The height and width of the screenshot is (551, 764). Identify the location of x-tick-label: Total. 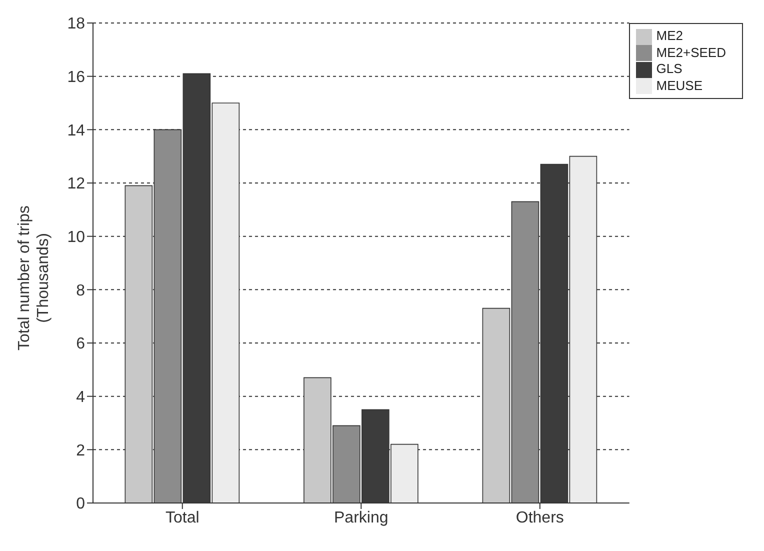
(182, 517).